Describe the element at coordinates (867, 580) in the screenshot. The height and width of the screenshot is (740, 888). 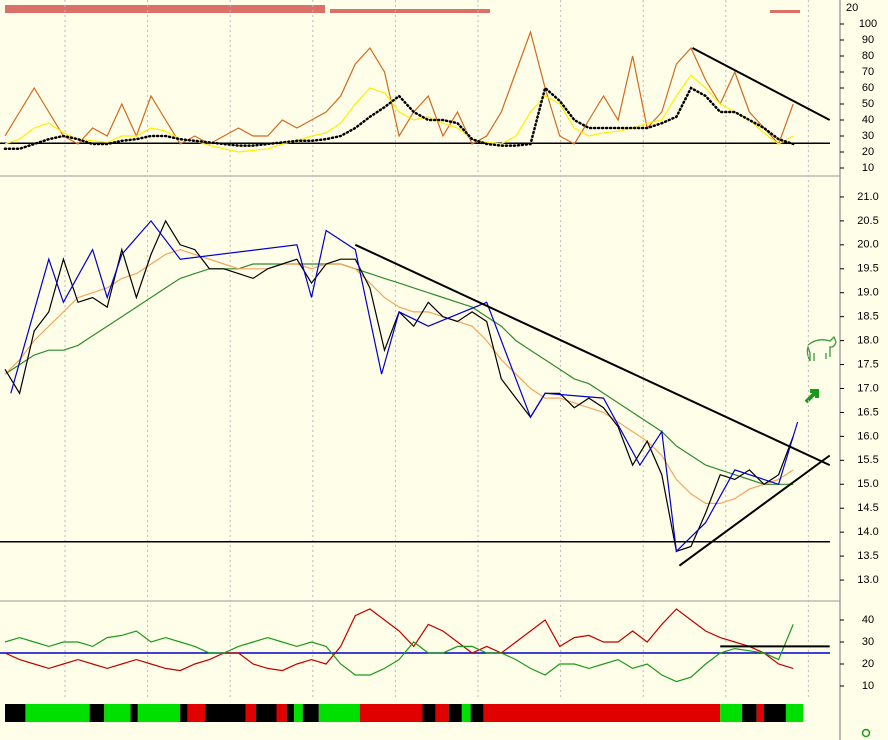
I see `y-tick-label: 13.0` at that location.